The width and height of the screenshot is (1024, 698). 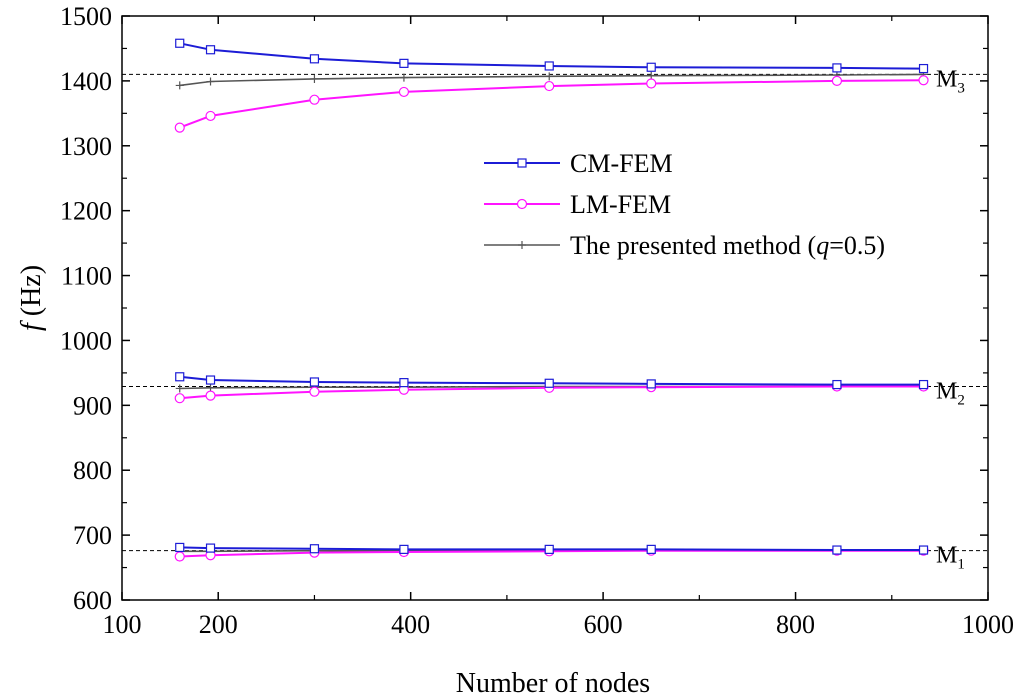 What do you see at coordinates (92, 405) in the screenshot?
I see `y-tick-label-900: 900` at bounding box center [92, 405].